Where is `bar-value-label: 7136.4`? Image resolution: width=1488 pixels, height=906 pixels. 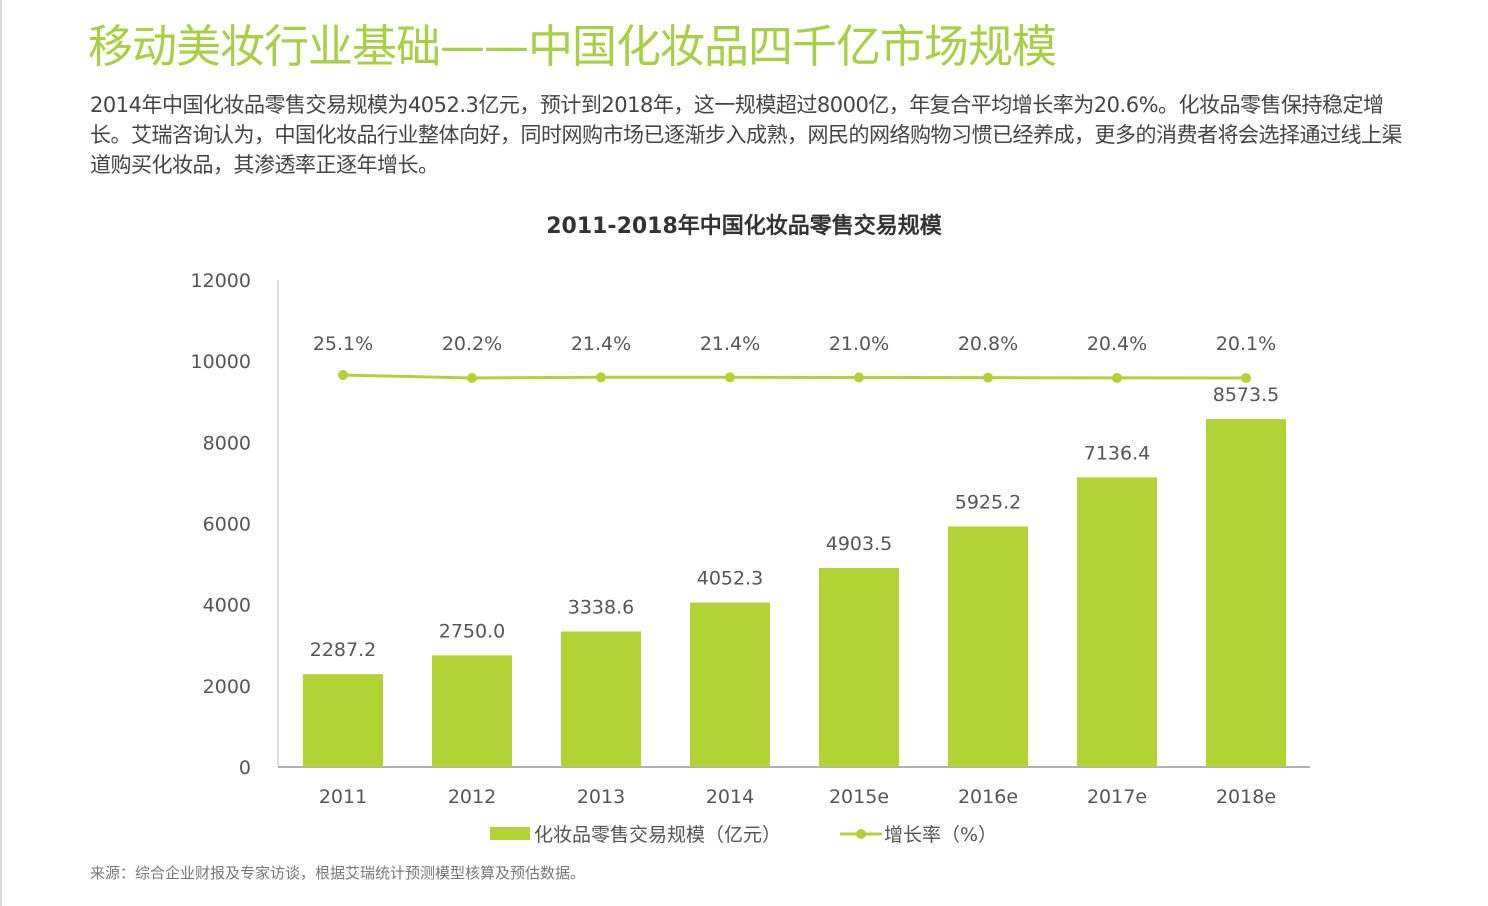 bar-value-label: 7136.4 is located at coordinates (1117, 453).